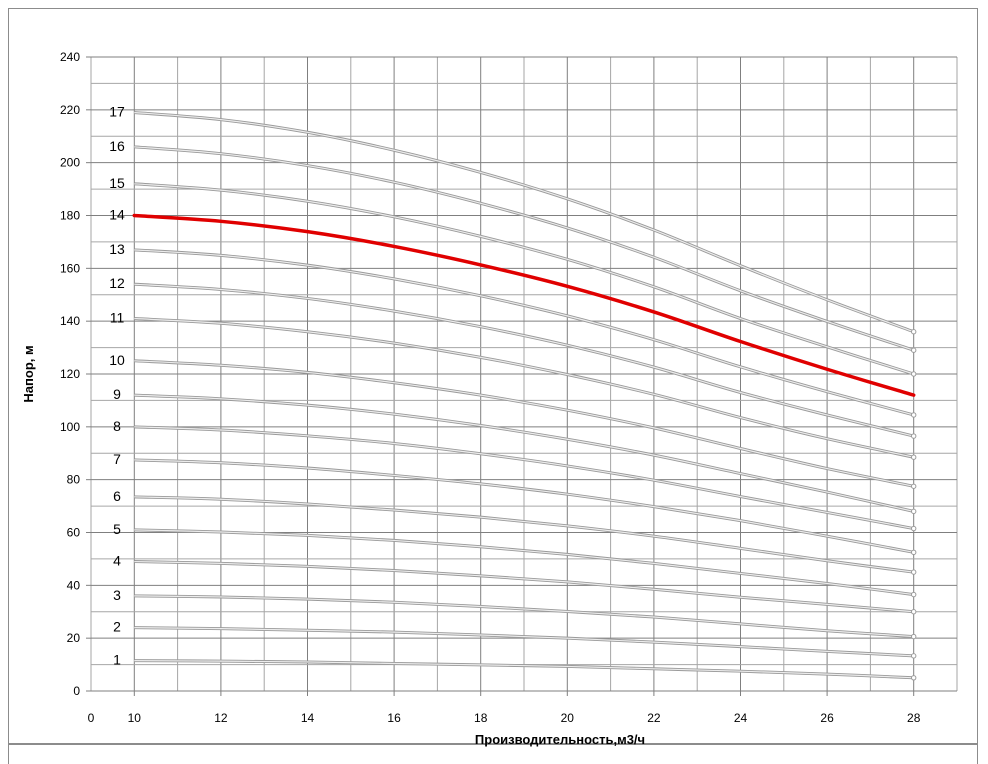 The image size is (988, 764). Describe the element at coordinates (70, 110) in the screenshot. I see `y-tick-label: 220` at that location.